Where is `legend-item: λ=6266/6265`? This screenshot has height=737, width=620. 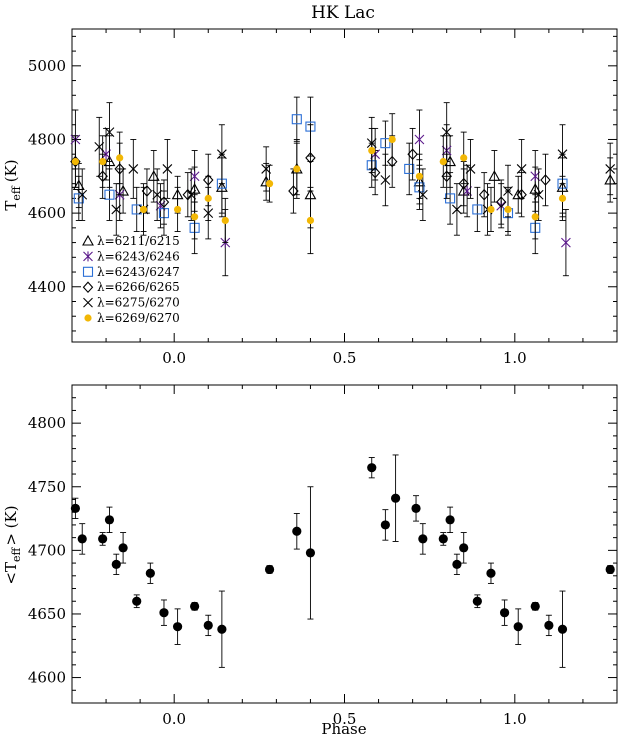 legend-item: λ=6266/6265 is located at coordinates (131, 287).